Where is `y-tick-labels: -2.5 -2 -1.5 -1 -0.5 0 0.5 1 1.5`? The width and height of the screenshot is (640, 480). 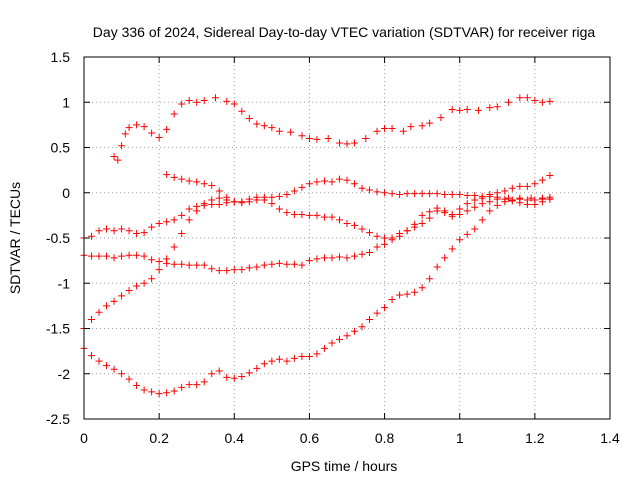
y-tick-labels: -2.5 -2 -1.5 -1 -0.5 0 0.5 1 1.5 is located at coordinates (58, 238).